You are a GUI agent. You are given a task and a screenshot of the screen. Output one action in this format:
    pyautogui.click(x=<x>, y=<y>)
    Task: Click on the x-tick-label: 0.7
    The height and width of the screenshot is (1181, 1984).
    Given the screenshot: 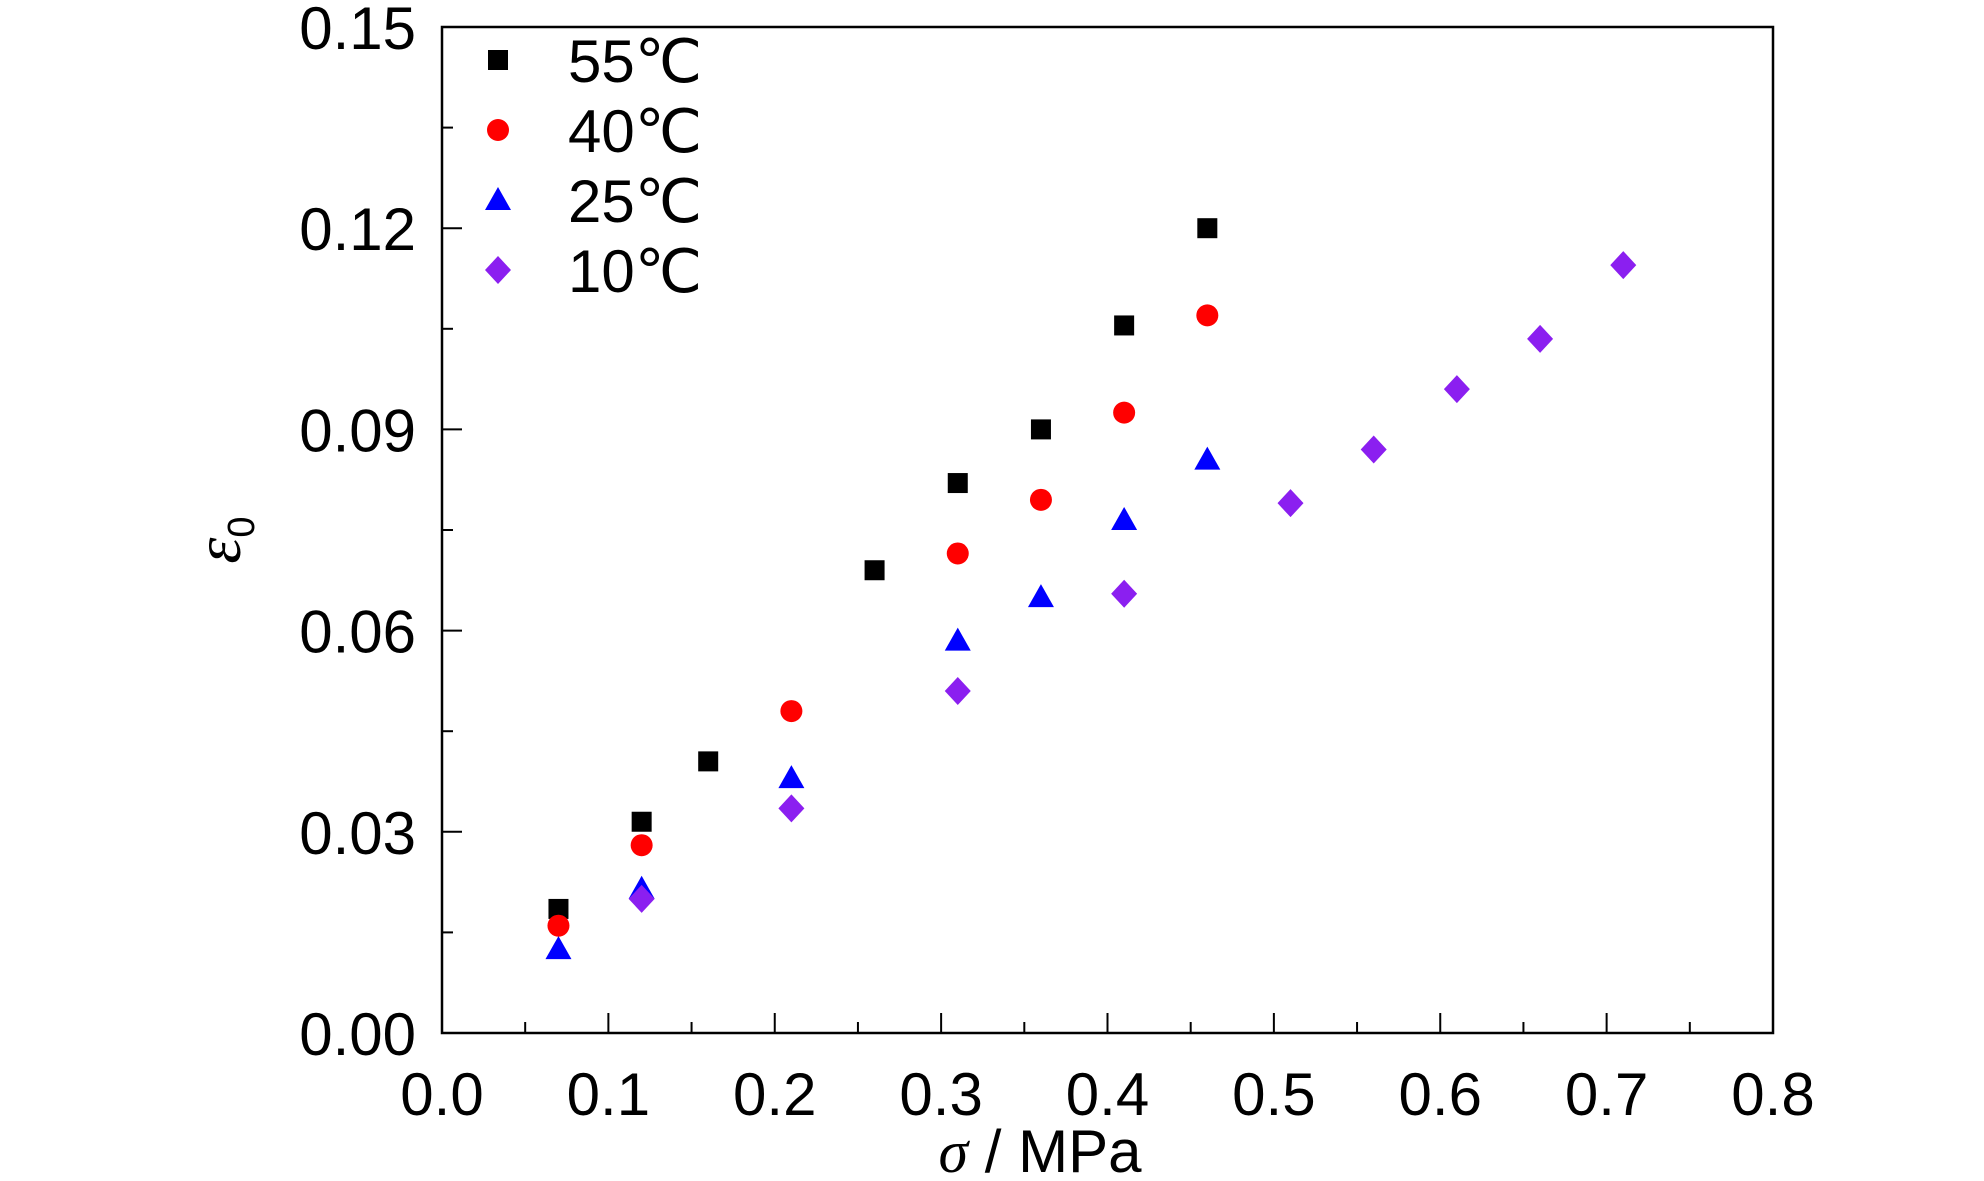 What is the action you would take?
    pyautogui.click(x=1606, y=1094)
    